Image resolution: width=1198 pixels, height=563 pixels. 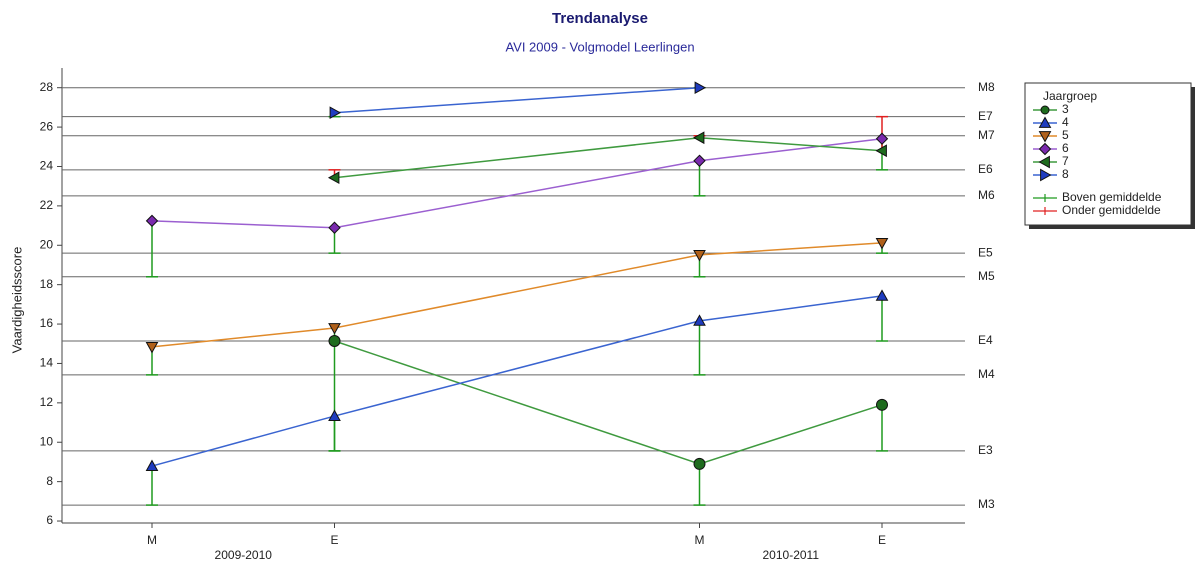 What do you see at coordinates (986, 374) in the screenshot?
I see `reference-label: M4` at bounding box center [986, 374].